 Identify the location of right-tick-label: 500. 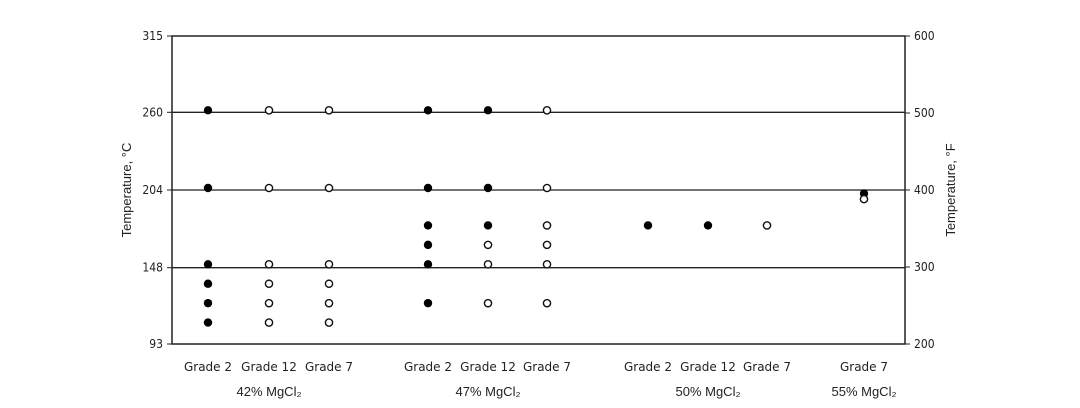
(924, 113).